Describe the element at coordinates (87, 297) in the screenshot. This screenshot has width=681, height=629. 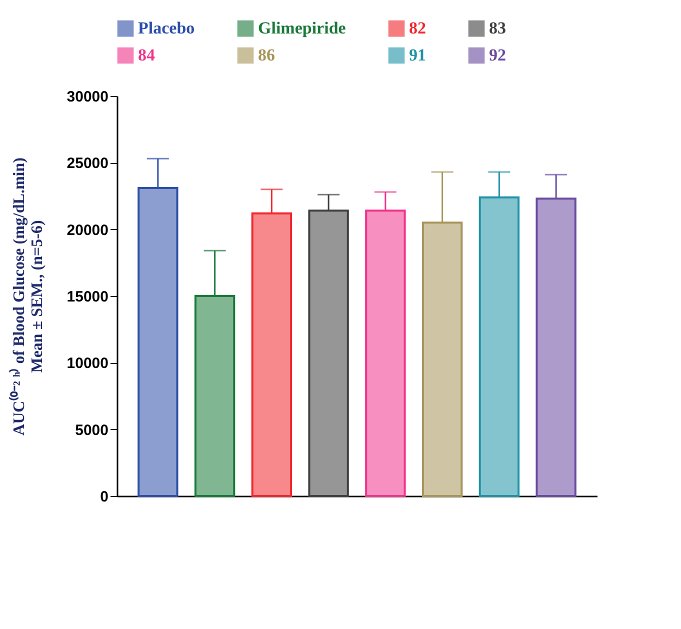
I see `y-tick-label: 15000` at that location.